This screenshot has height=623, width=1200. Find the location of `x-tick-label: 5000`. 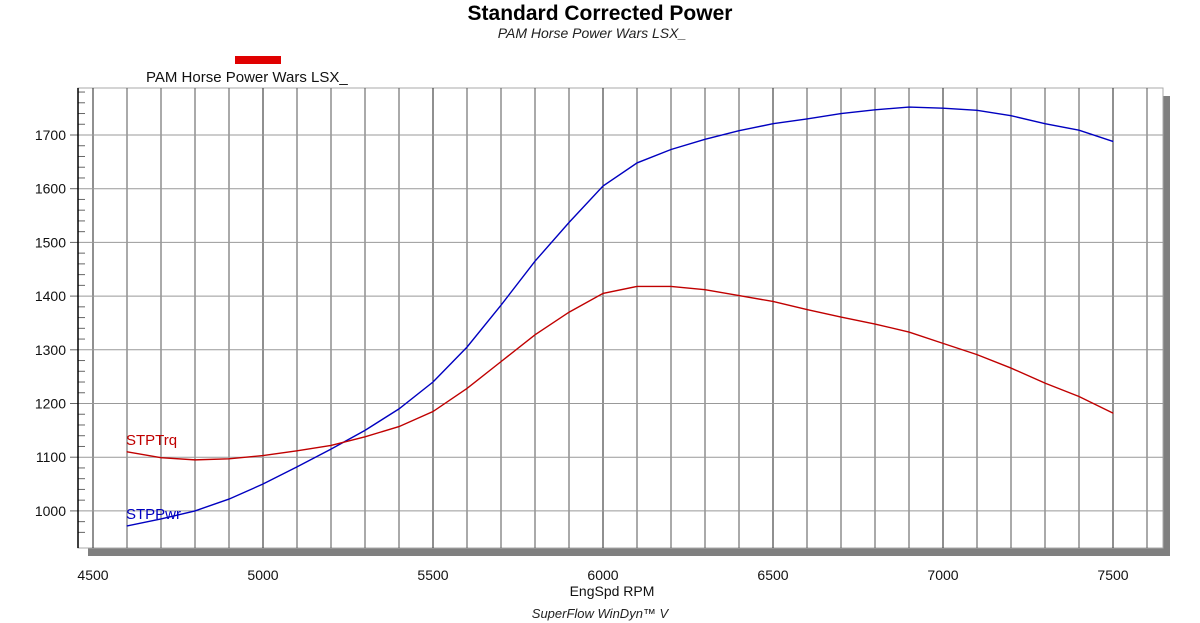

x-tick-label: 5000 is located at coordinates (262, 575).